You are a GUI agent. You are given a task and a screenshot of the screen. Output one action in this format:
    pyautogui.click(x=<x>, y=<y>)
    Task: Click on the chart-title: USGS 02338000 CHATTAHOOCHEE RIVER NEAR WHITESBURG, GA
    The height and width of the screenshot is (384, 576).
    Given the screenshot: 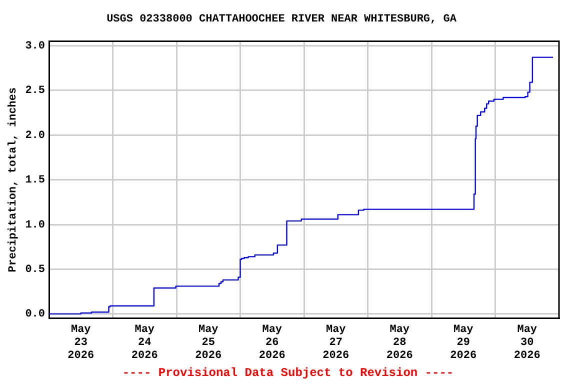 What is the action you would take?
    pyautogui.click(x=281, y=19)
    